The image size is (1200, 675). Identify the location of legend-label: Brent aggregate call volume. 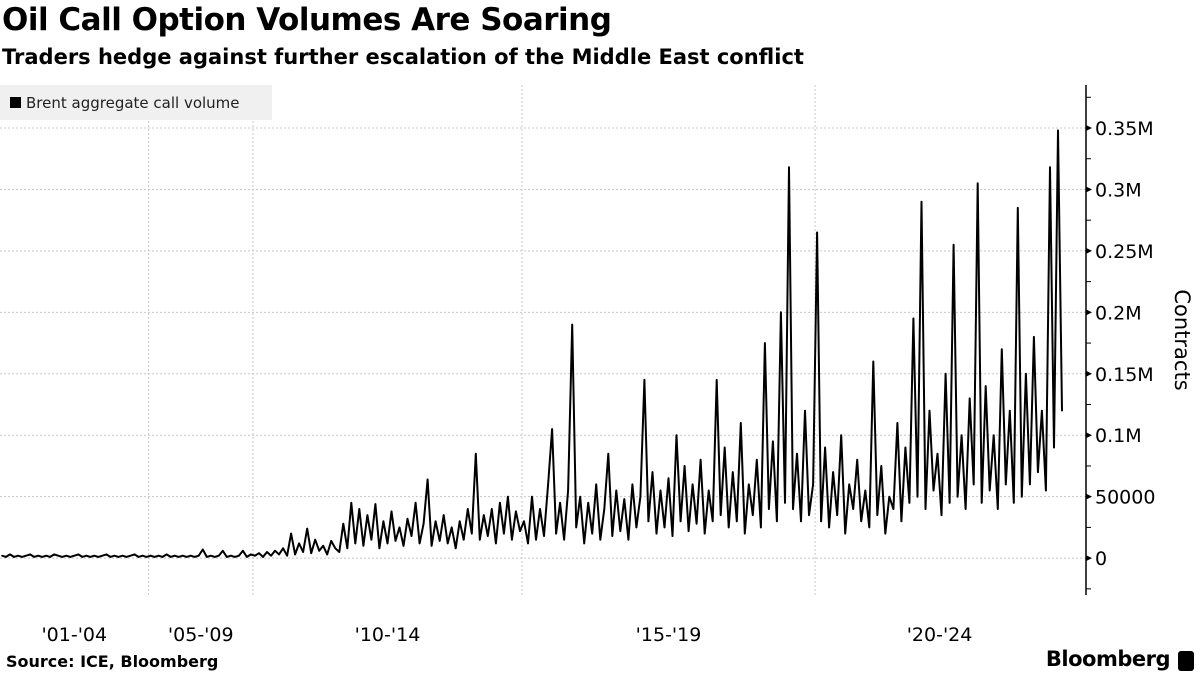
(133, 102).